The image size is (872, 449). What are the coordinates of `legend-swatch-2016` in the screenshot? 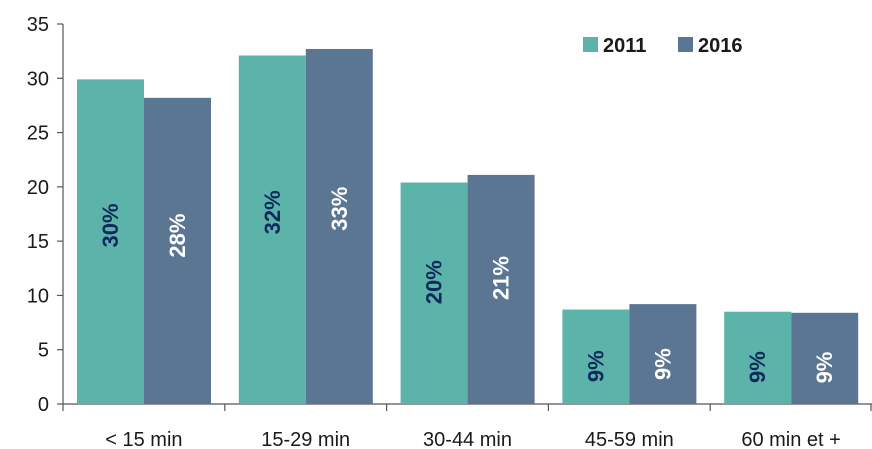 It's located at (685, 44).